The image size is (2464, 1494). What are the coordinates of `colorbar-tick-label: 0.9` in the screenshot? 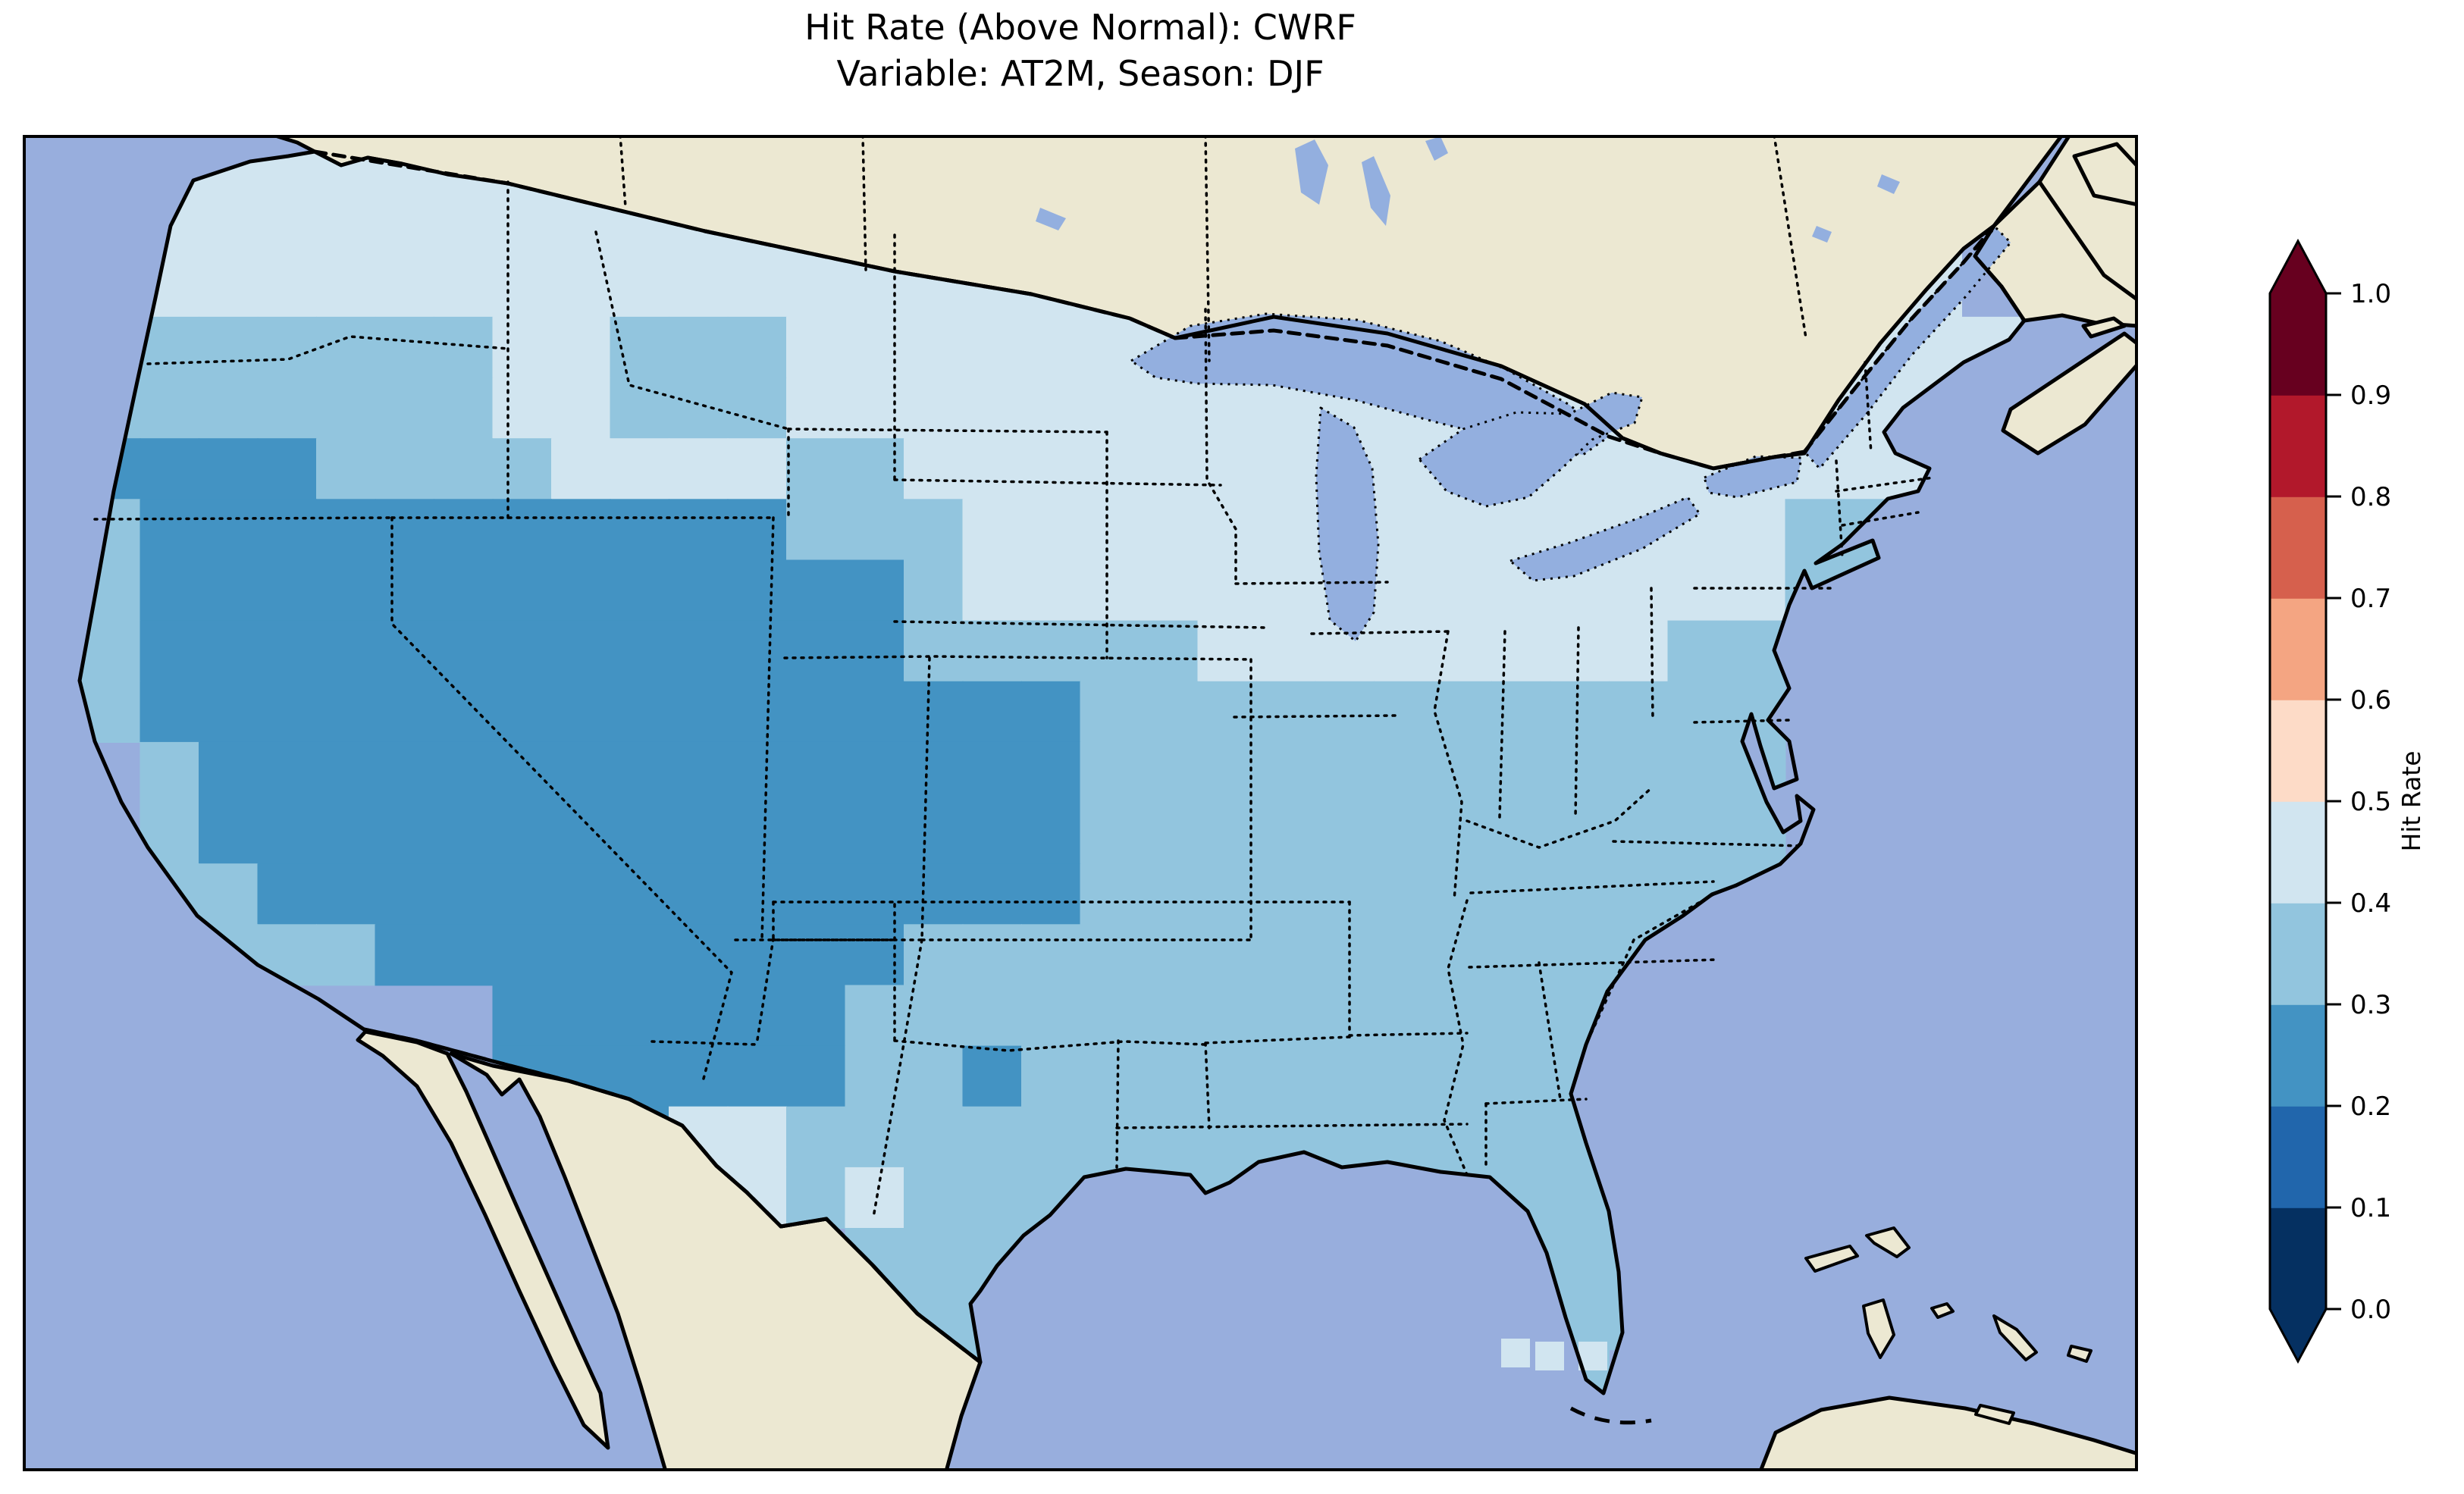 It's located at (2370, 396).